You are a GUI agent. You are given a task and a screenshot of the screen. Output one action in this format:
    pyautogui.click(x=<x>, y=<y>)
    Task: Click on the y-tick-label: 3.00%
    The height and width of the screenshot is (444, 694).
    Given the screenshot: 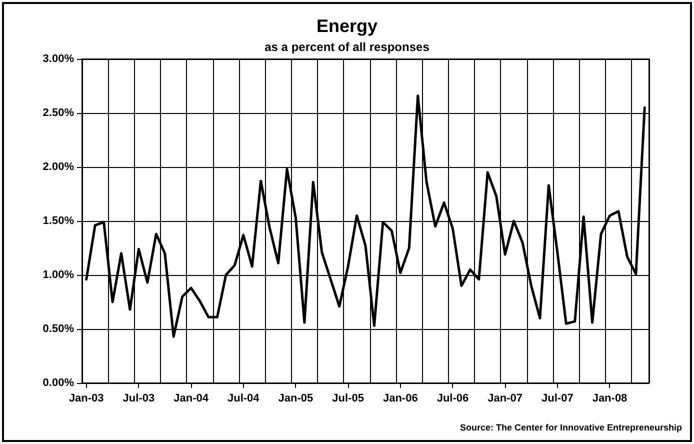 What is the action you would take?
    pyautogui.click(x=58, y=59)
    